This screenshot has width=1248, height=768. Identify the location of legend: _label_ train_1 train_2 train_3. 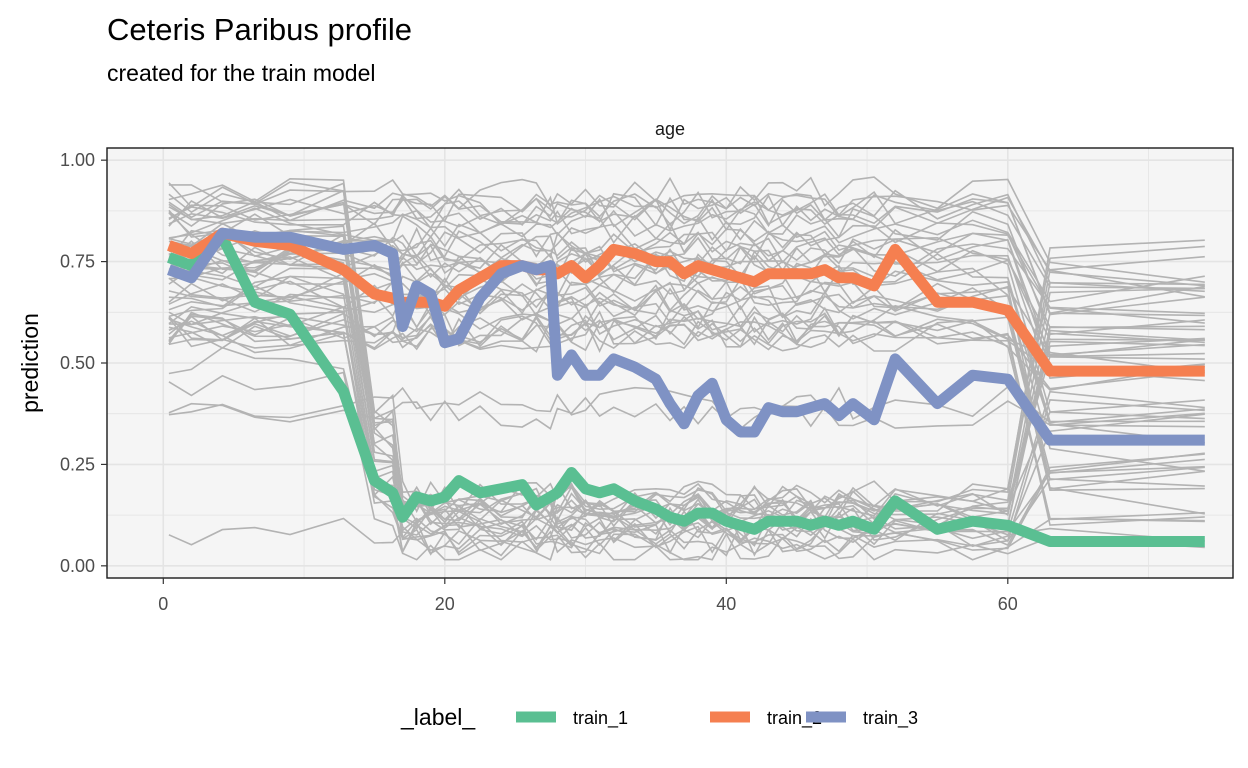
(659, 717).